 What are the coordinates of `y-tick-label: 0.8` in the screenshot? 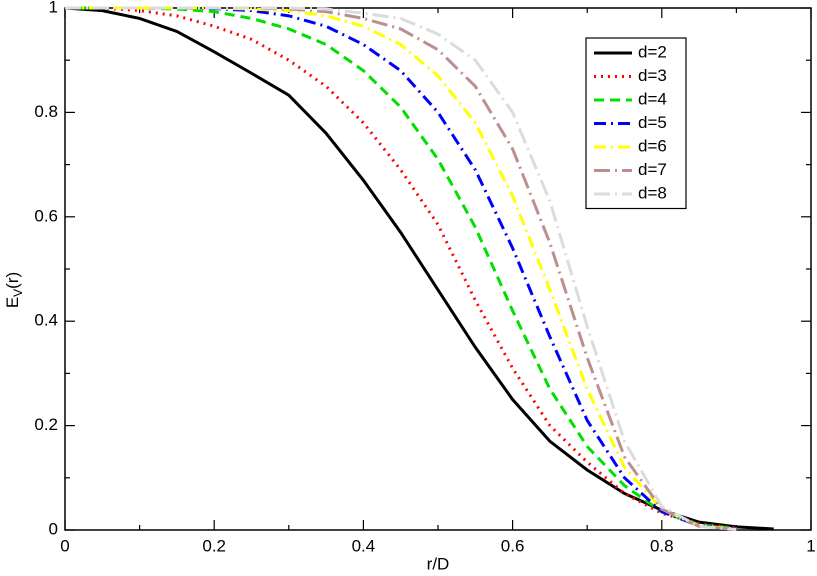 It's located at (46, 111).